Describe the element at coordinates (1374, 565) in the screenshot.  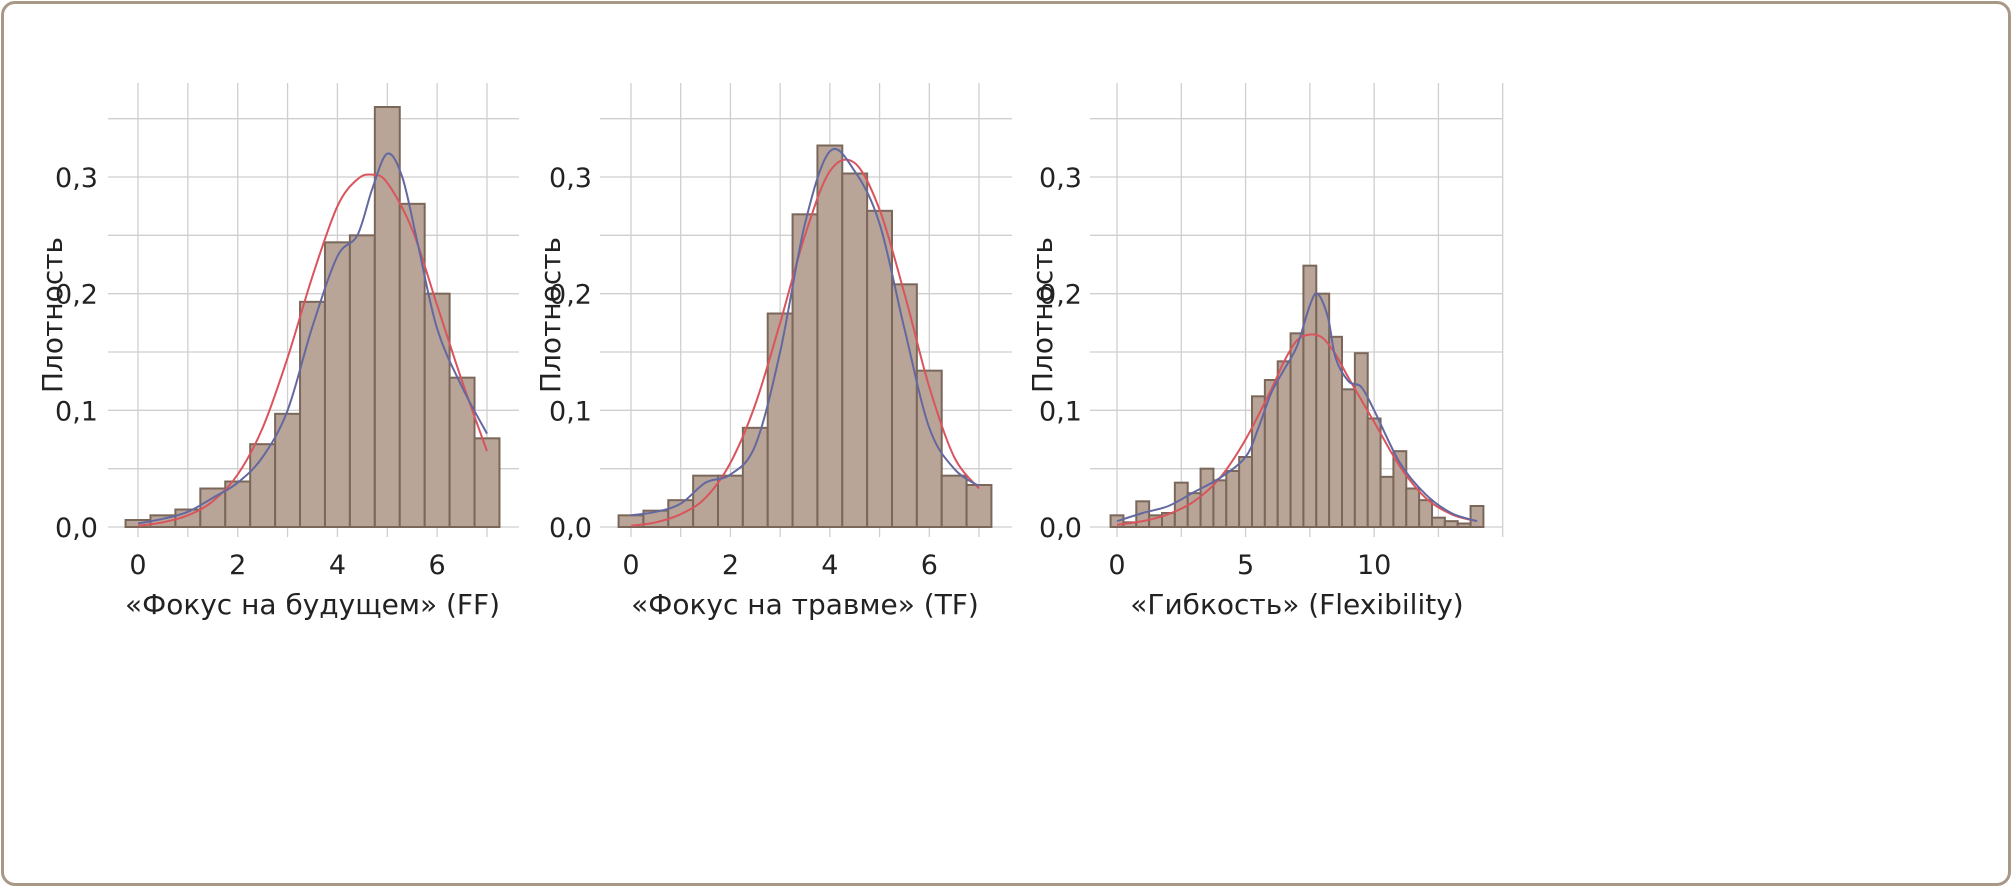
I see `x-tick-label: 10` at that location.